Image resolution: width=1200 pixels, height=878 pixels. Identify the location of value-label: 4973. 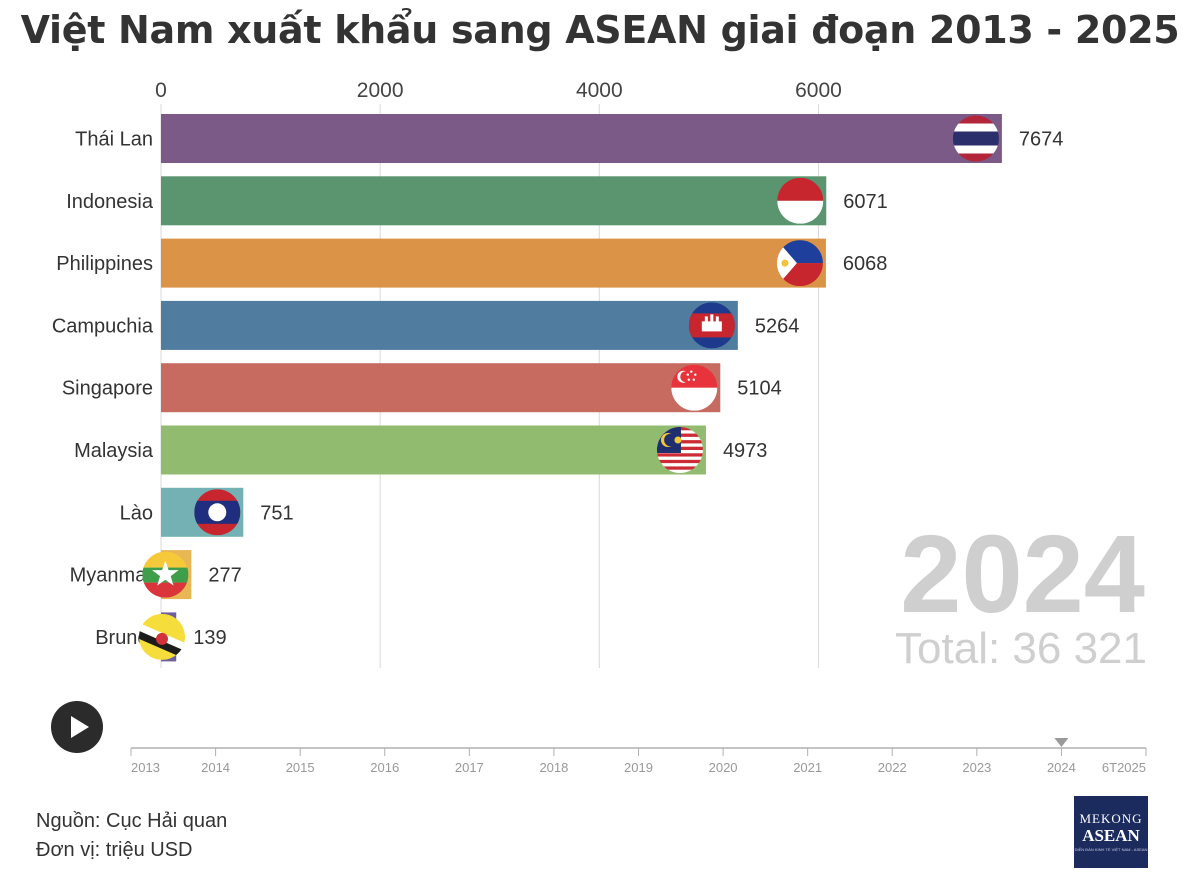
(745, 451).